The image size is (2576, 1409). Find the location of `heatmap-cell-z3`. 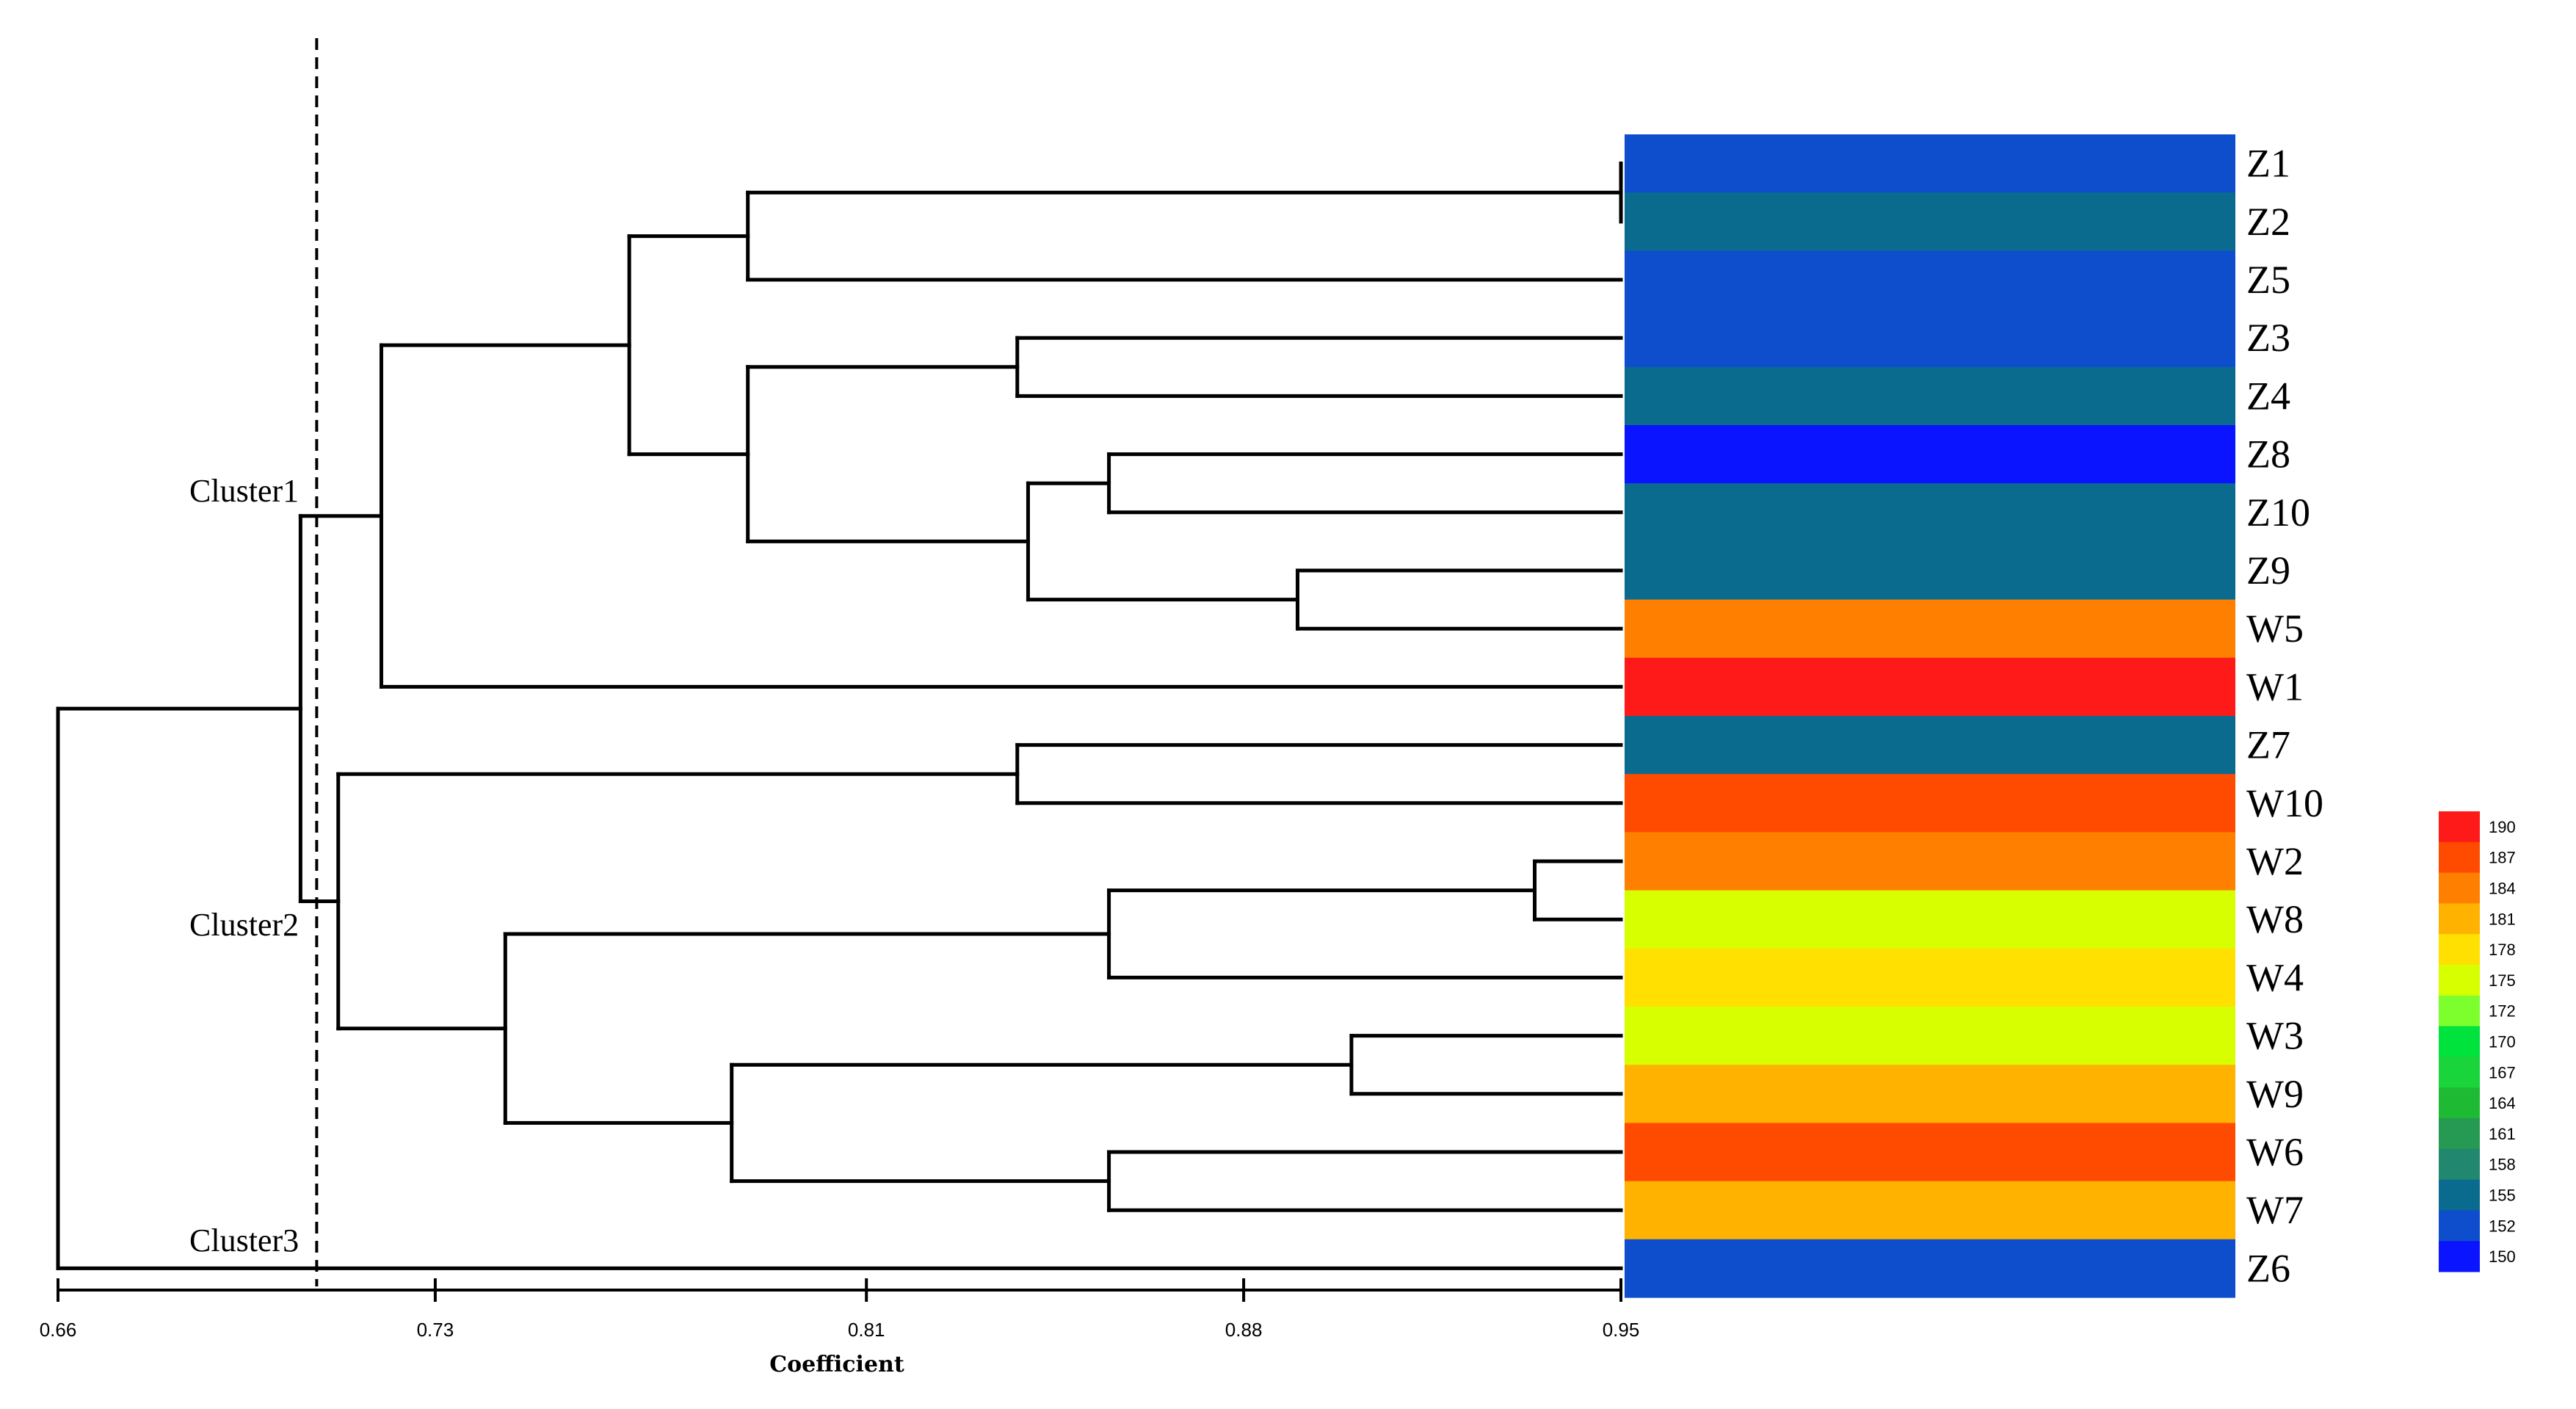

heatmap-cell-z3 is located at coordinates (1930, 338).